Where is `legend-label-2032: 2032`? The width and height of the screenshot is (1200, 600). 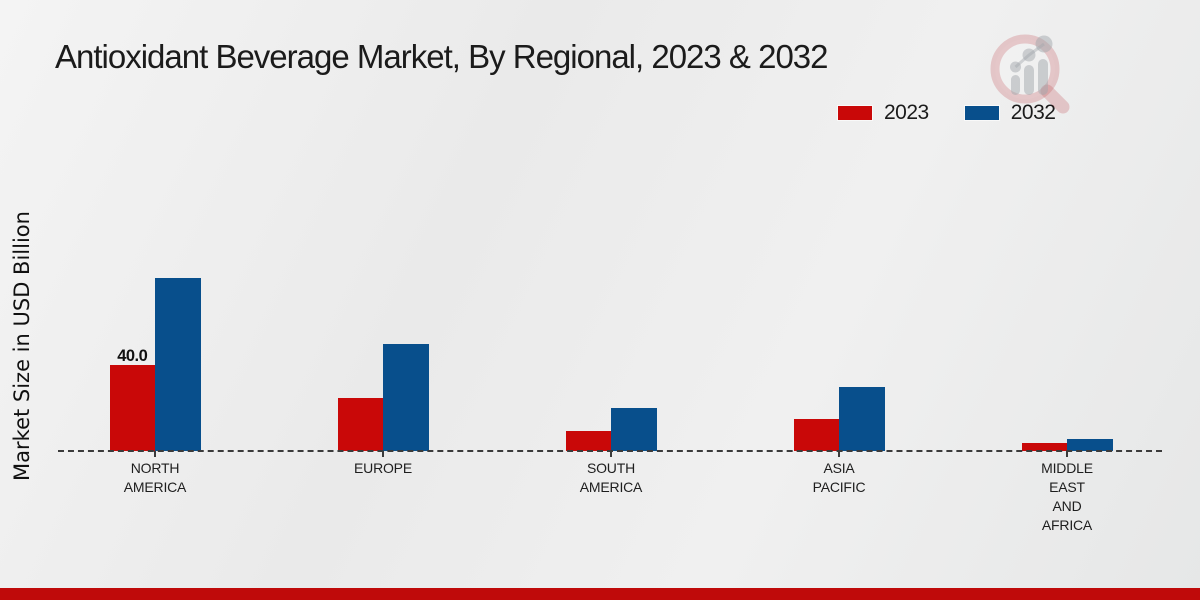
legend-label-2032: 2032 is located at coordinates (1033, 112).